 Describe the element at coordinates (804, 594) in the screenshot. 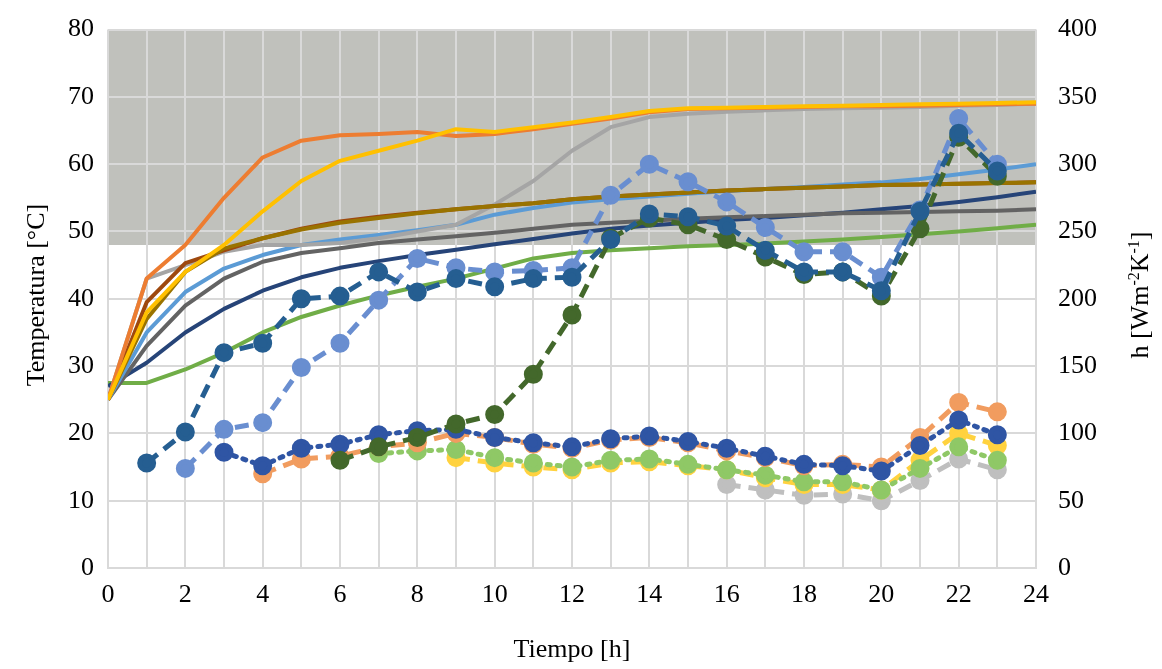

I see `x-tick-label: 18` at that location.